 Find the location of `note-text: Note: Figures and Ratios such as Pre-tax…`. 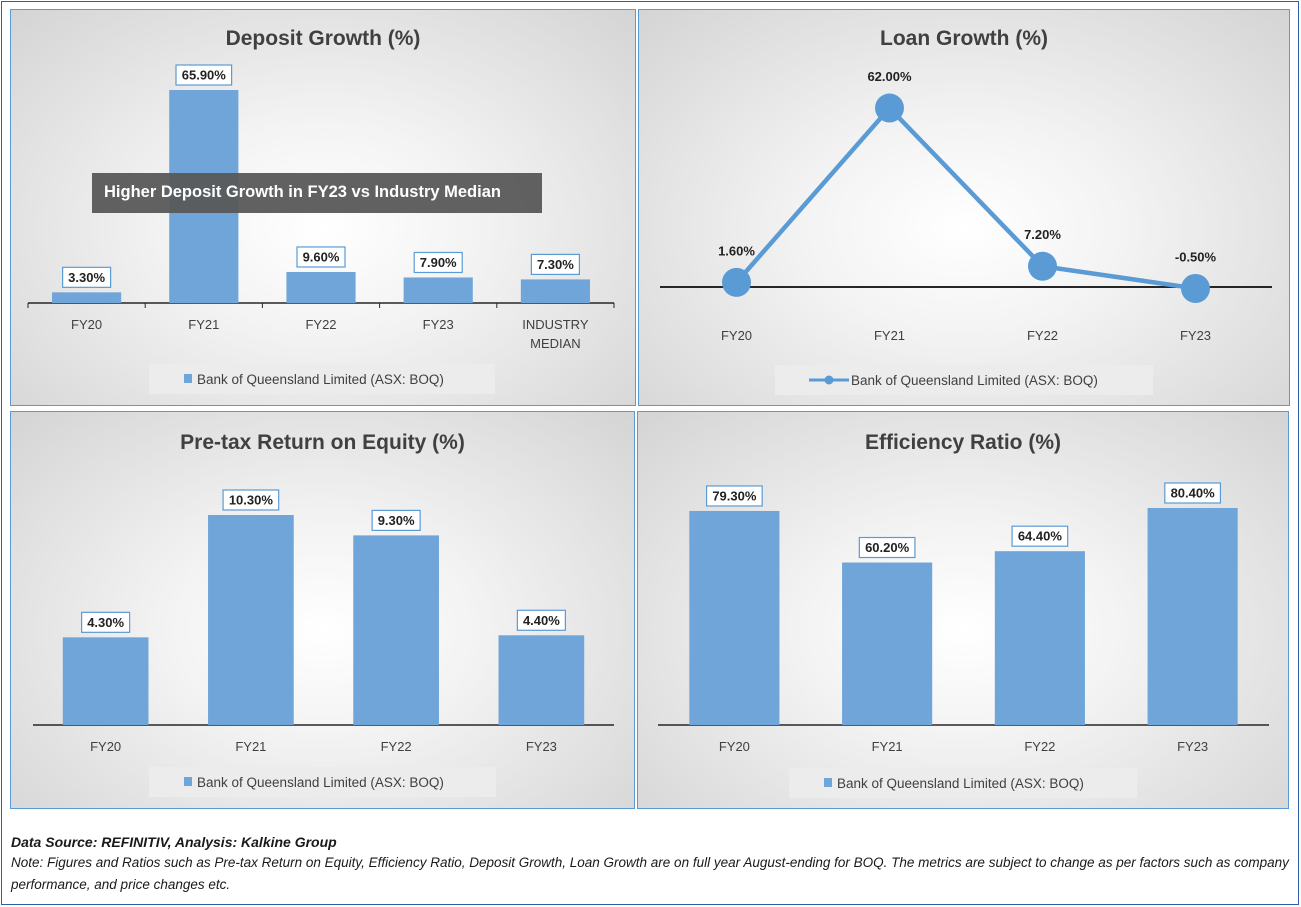

note-text: Note: Figures and Ratios such as Pre-tax… is located at coordinates (650, 873).